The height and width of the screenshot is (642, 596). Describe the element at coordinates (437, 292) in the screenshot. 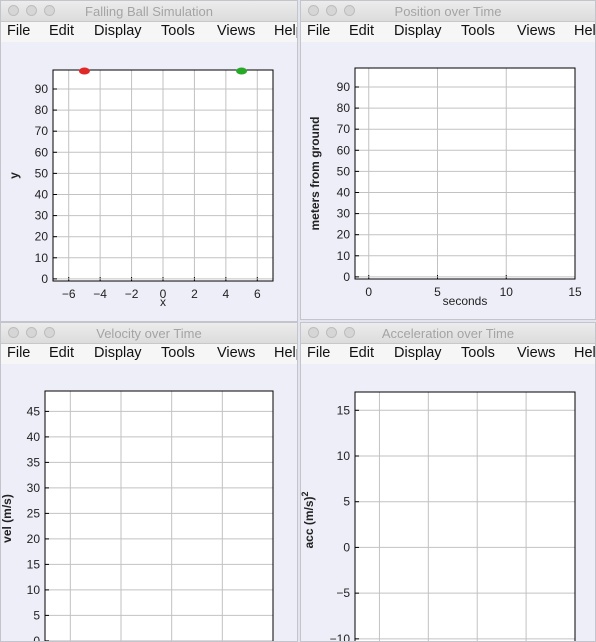

I see `x-tick-label: 5` at that location.